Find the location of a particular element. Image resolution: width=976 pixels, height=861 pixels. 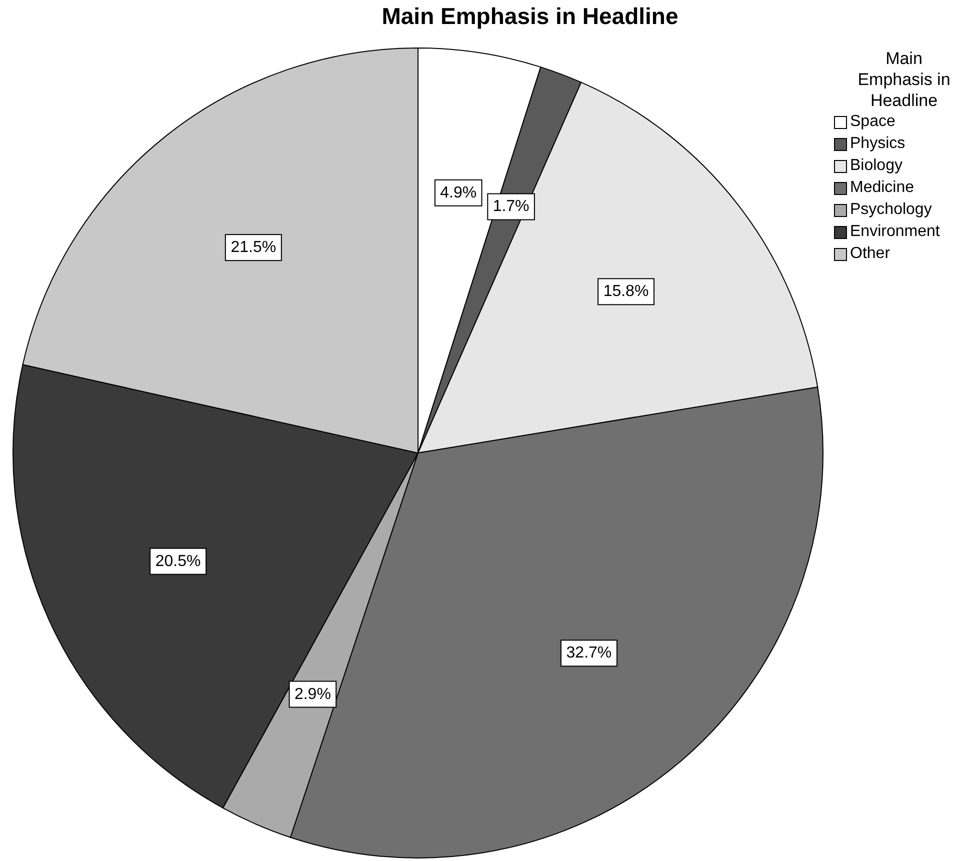

data-label: 21.5% is located at coordinates (253, 247).